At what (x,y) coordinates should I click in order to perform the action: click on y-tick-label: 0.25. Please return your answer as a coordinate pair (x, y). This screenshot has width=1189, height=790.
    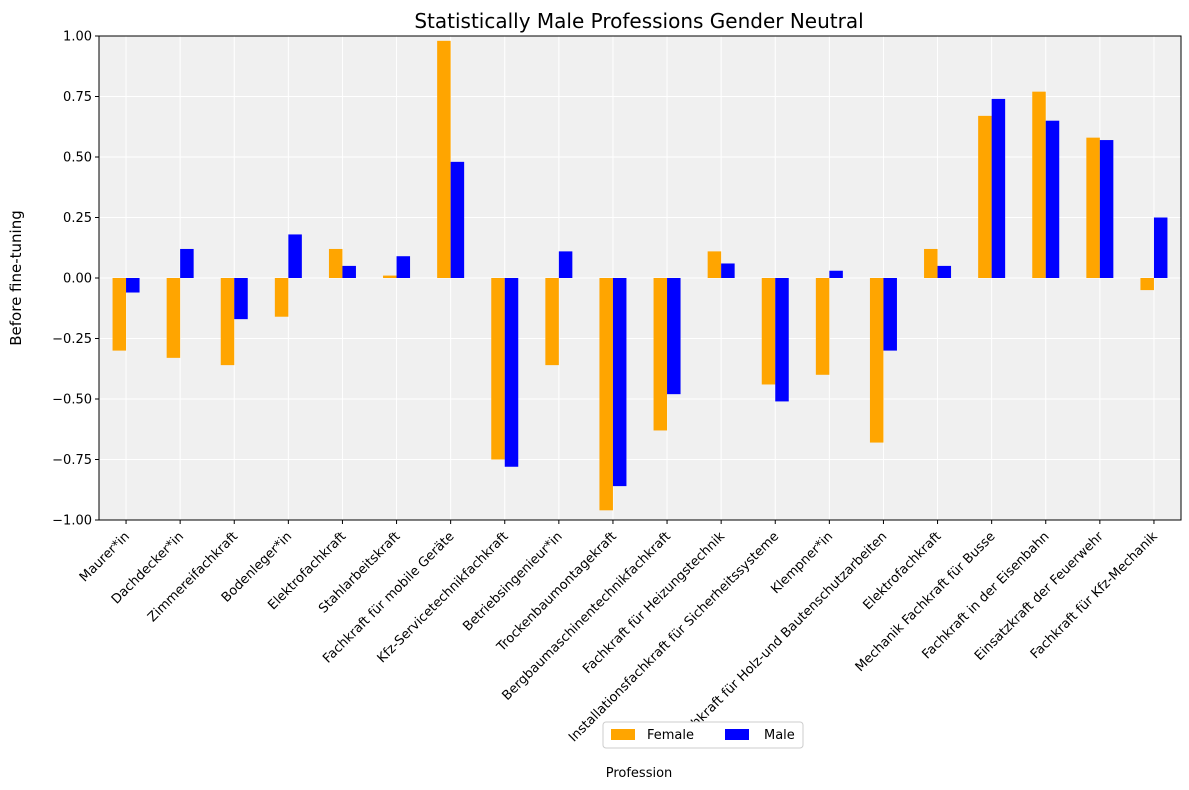
    Looking at the image, I should click on (77, 218).